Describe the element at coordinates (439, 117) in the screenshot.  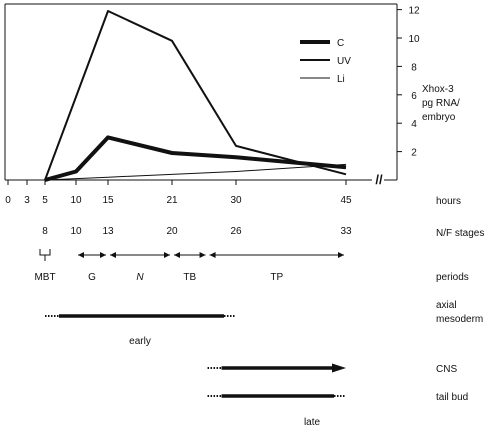
I see `y-axis-label-line: embryo` at that location.